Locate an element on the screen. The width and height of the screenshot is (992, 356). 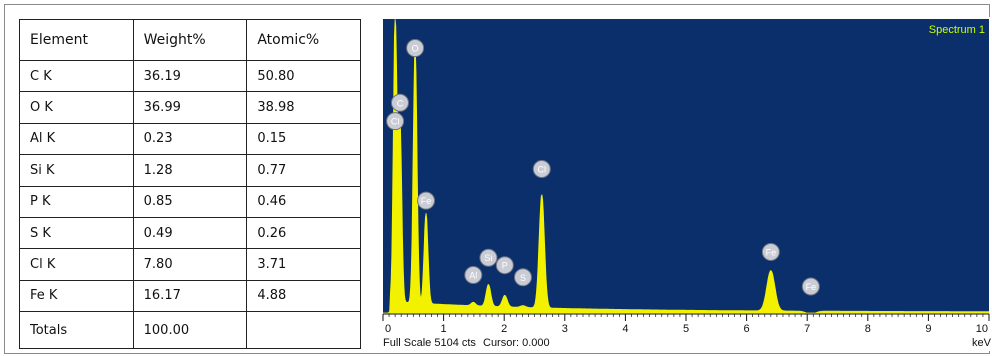
cell-weight: 16.17 is located at coordinates (190, 296).